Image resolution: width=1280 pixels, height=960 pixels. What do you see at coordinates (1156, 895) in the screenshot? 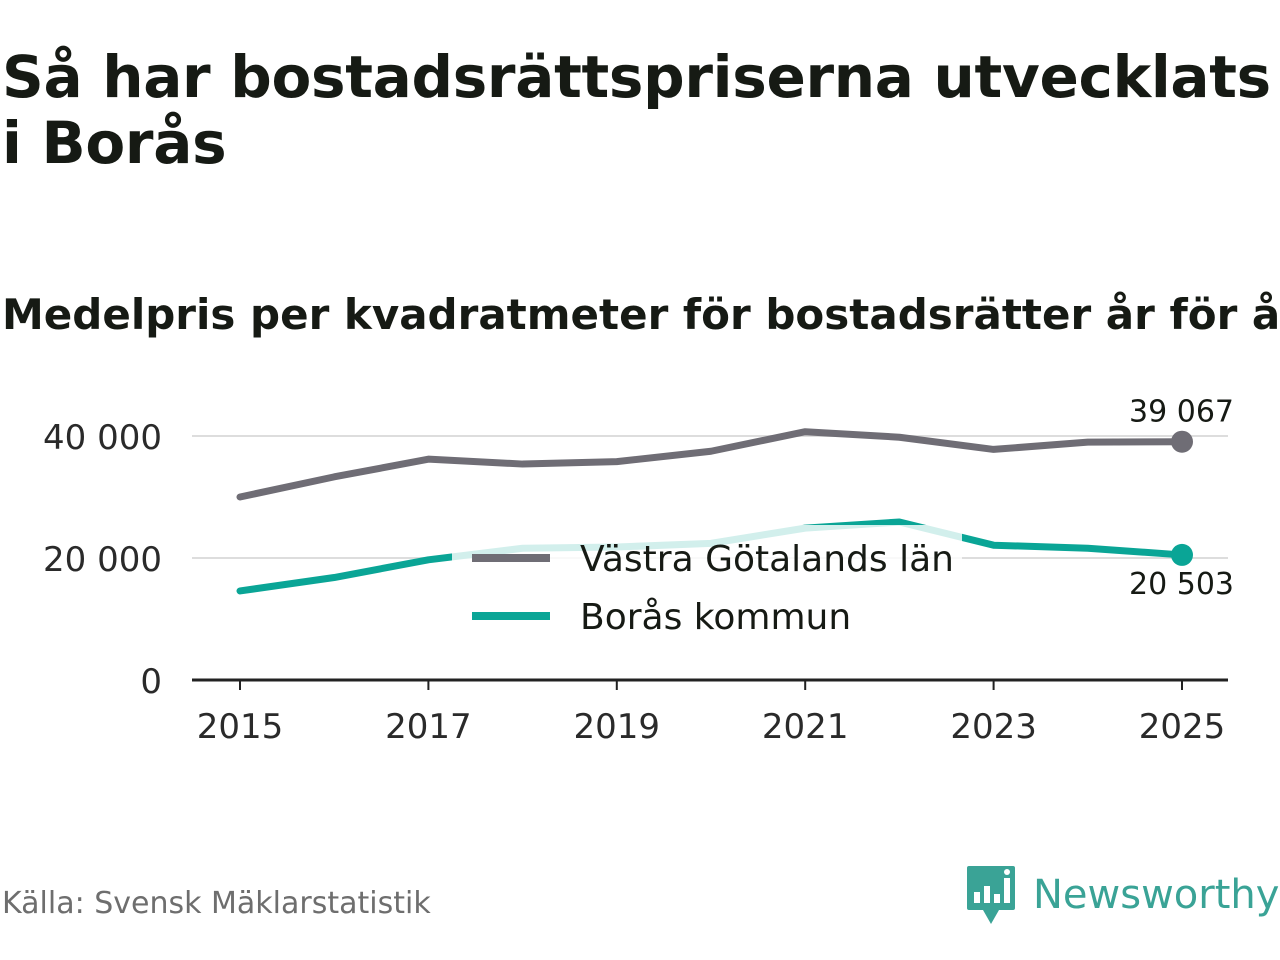
I see `newsworthy-logo-text: Newsworthy` at bounding box center [1156, 895].